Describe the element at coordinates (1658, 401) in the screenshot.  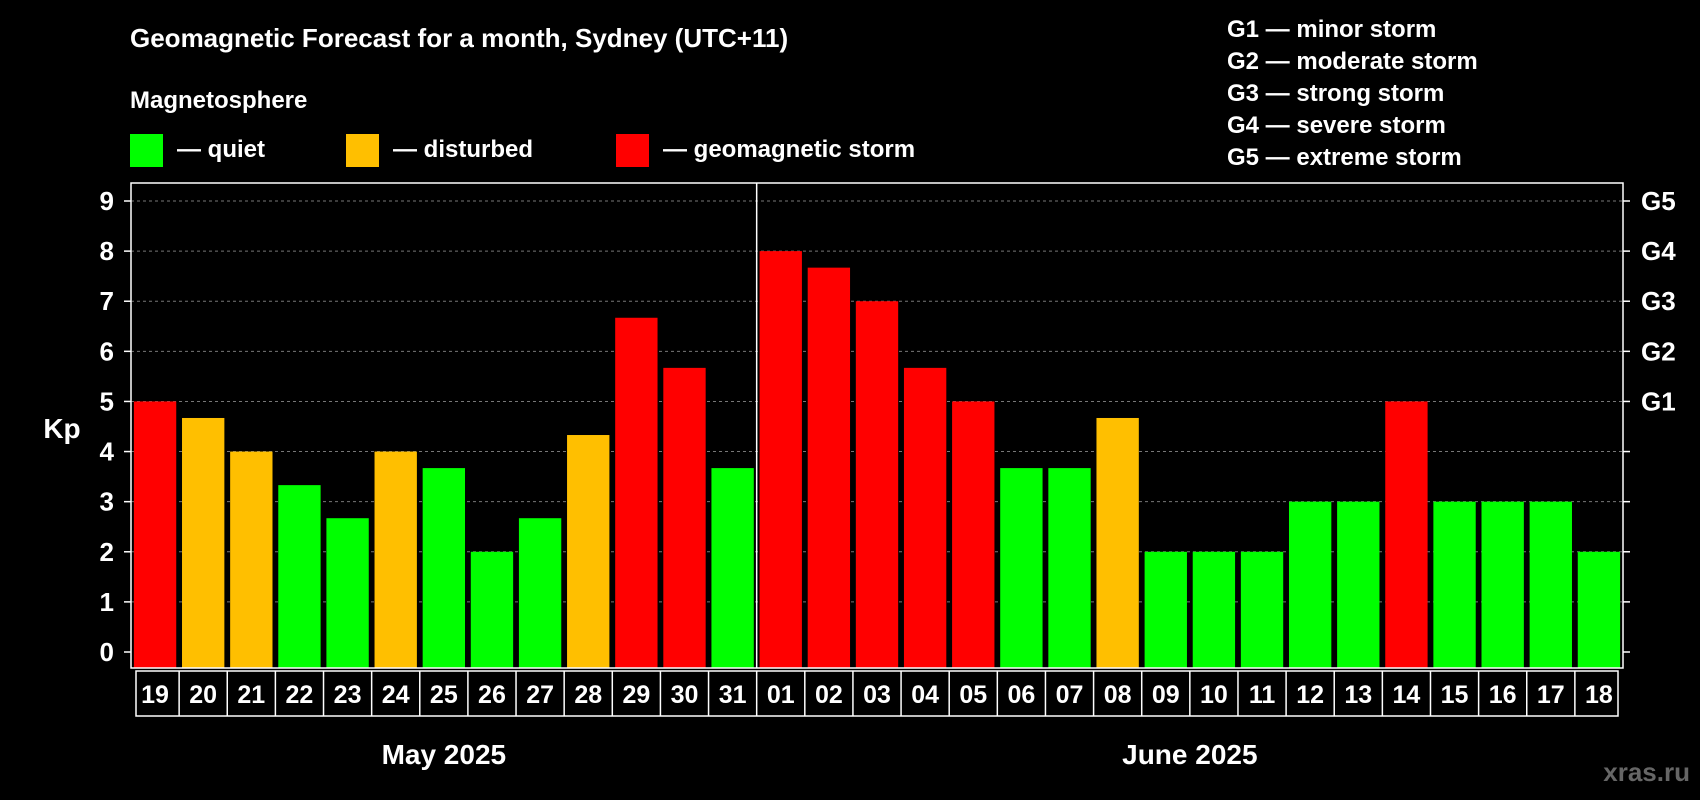
I see `g-scale-label: G1` at that location.